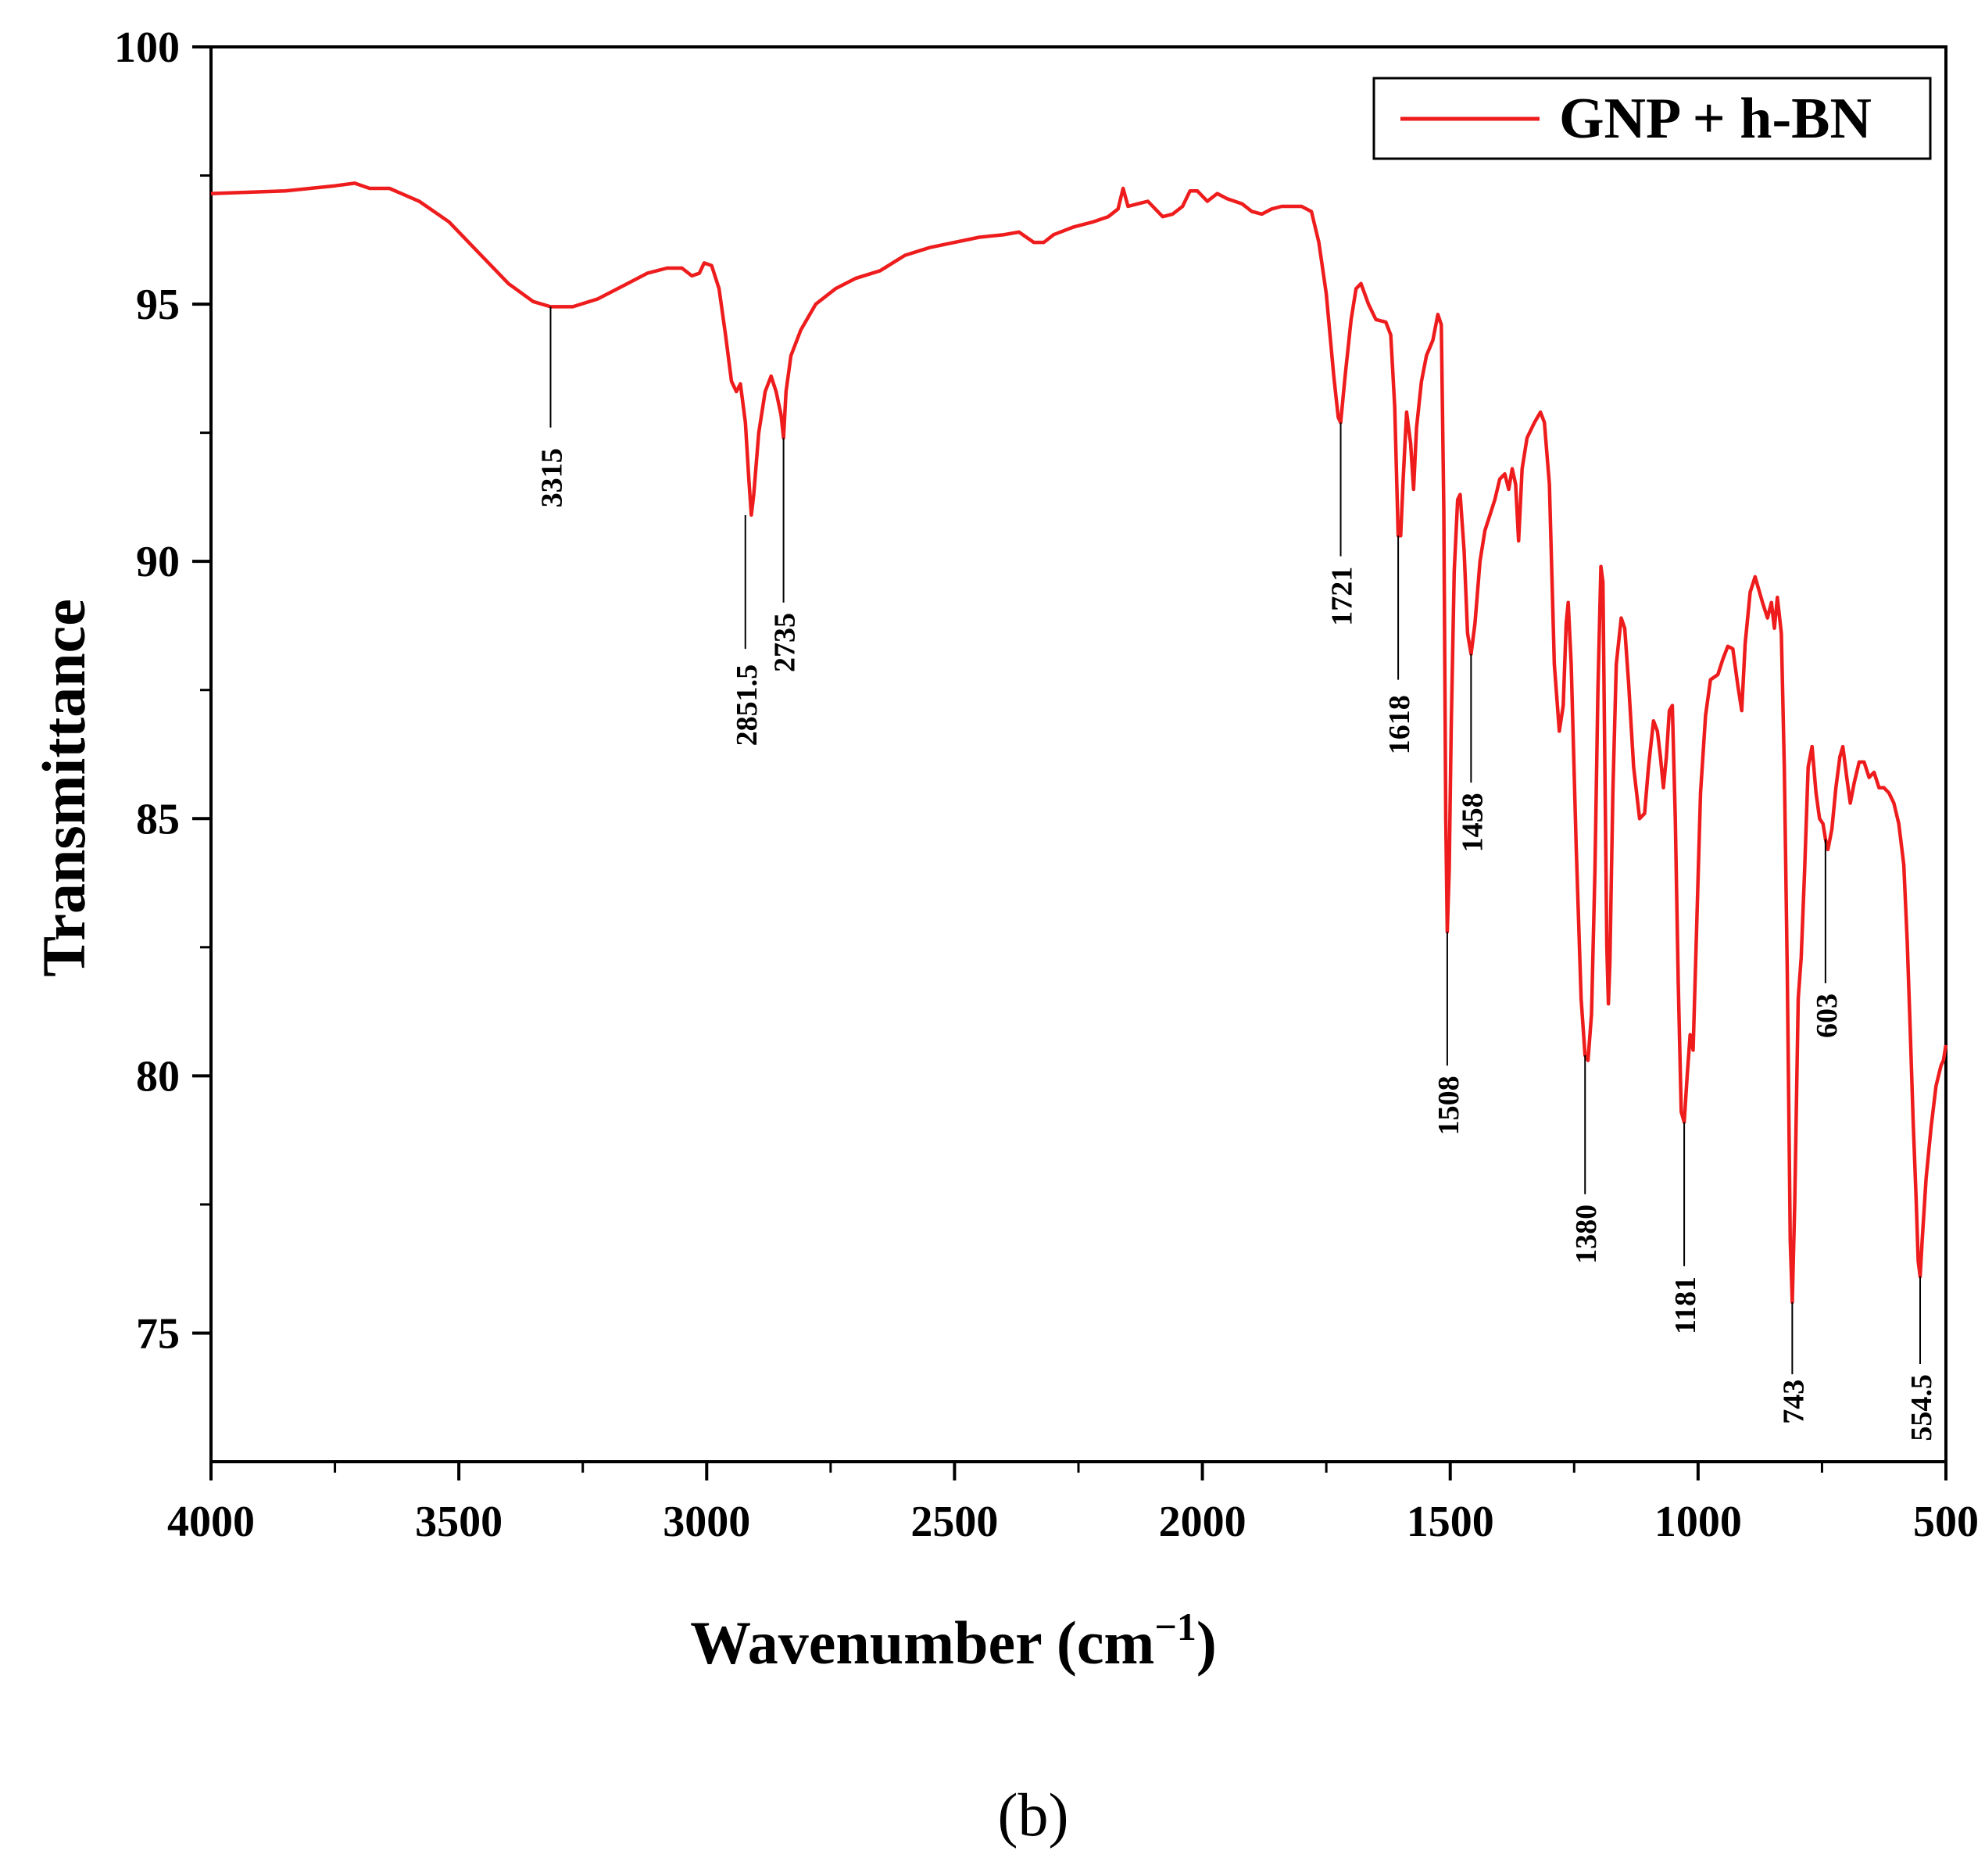  Describe the element at coordinates (1175, 1627) in the screenshot. I see `x-axis-title-superscript: −1` at that location.